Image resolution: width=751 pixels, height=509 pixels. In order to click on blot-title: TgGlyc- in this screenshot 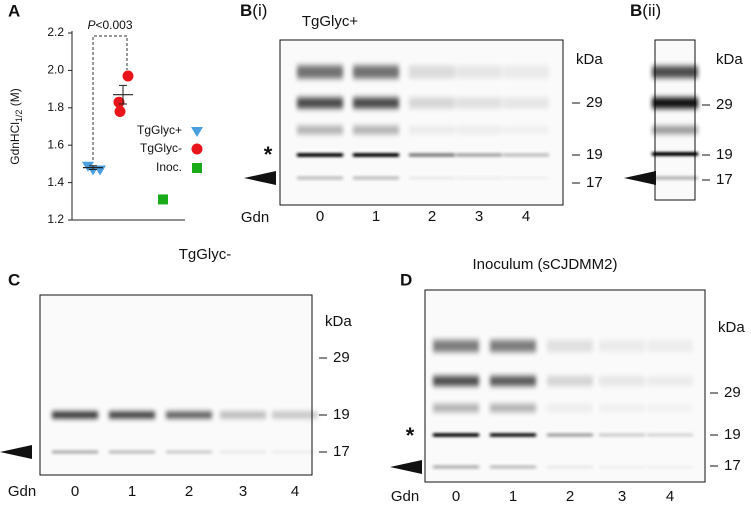, I will do `click(205, 254)`.